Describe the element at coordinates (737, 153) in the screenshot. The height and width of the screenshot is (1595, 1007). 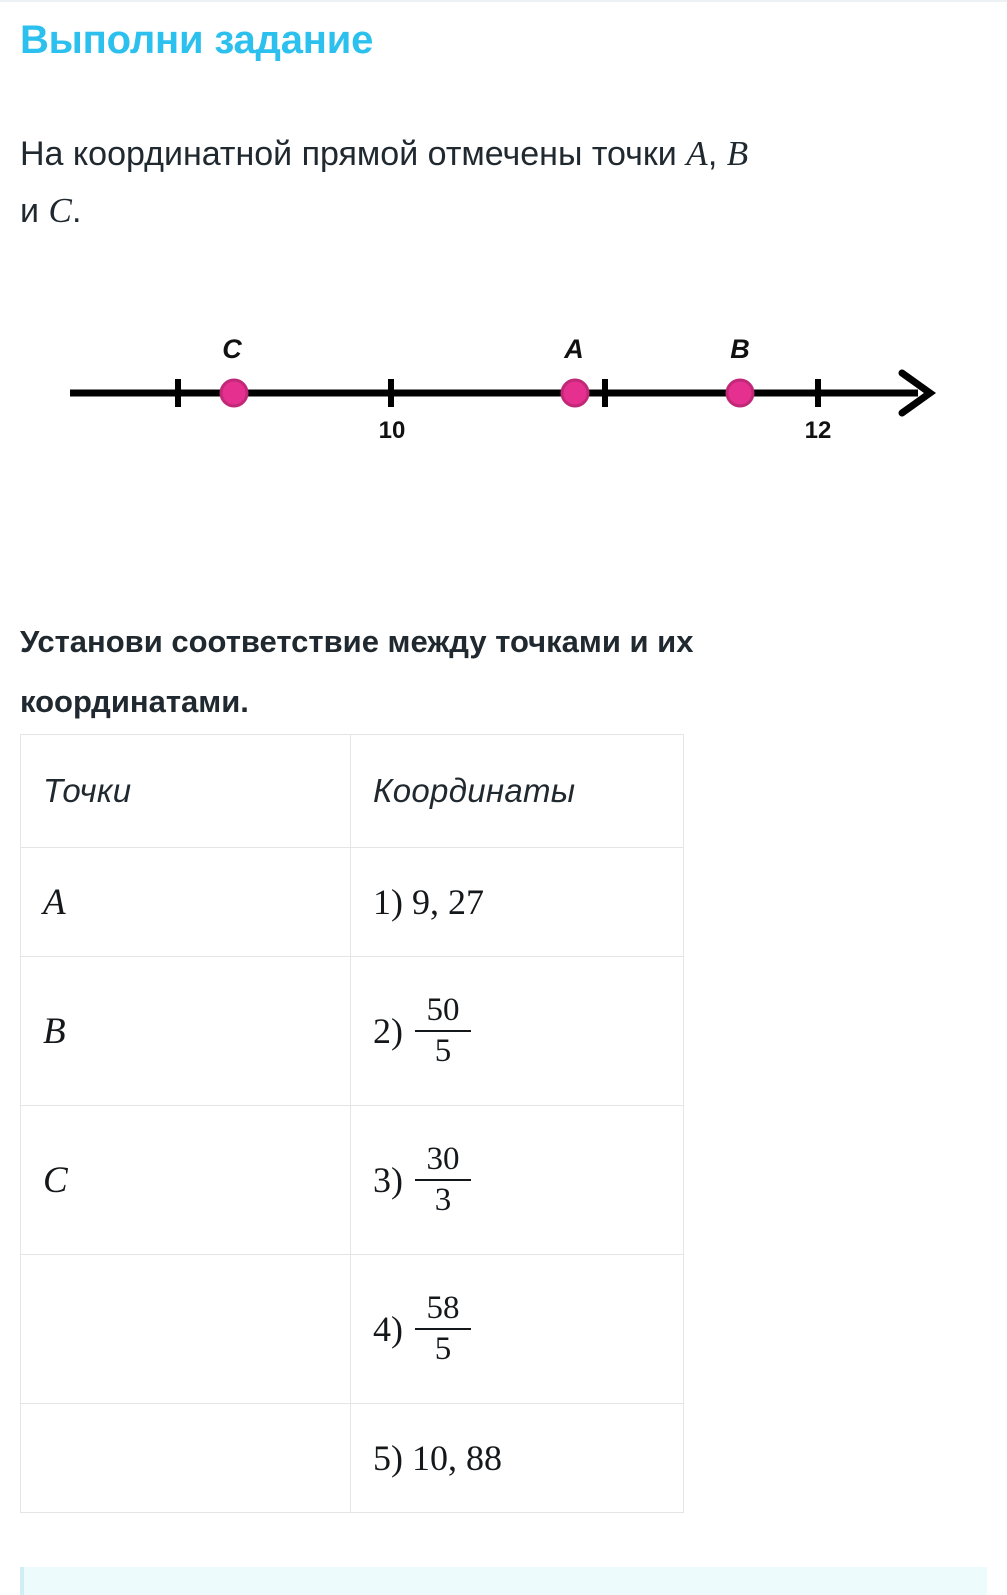
I see `statement-var-b: B` at that location.